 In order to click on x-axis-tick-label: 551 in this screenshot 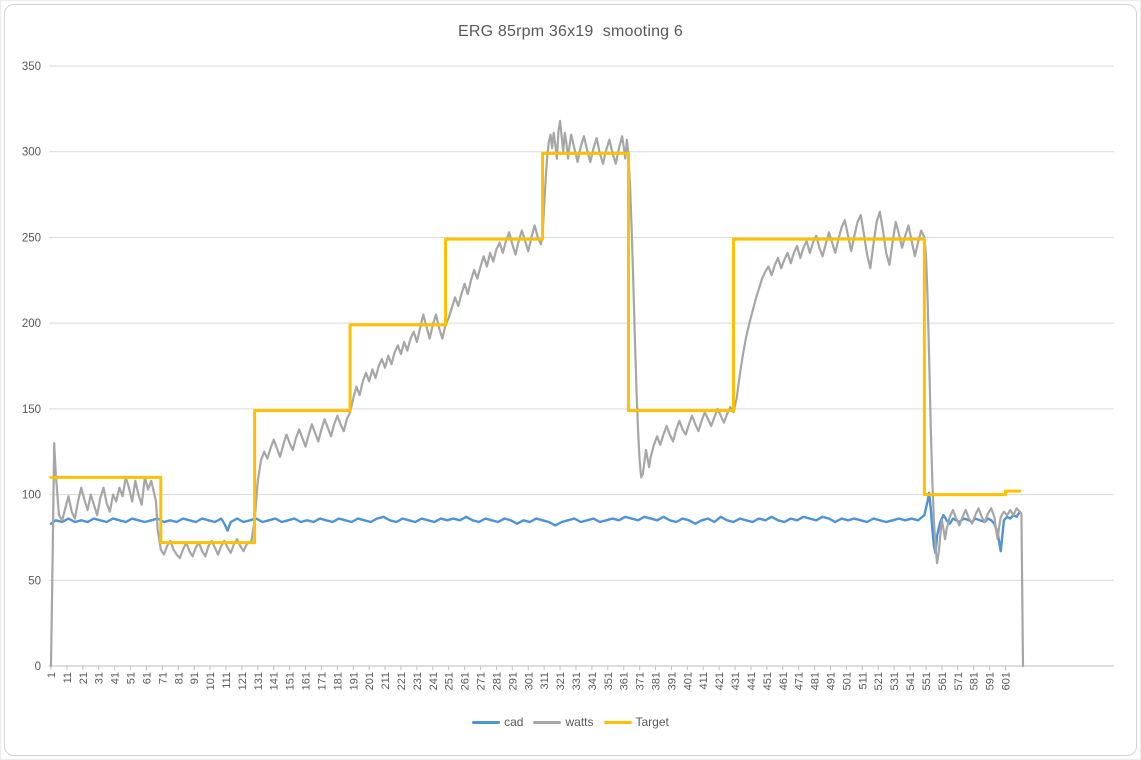, I will do `click(927, 681)`.